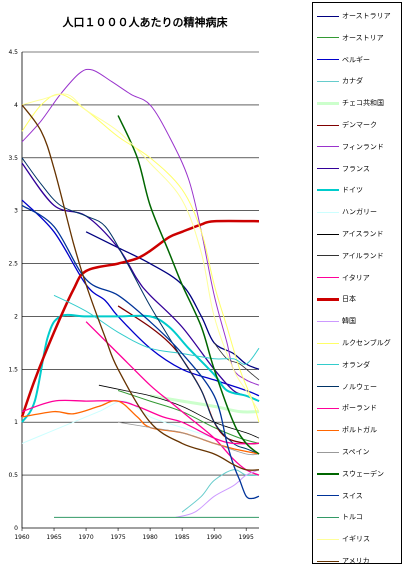 The height and width of the screenshot is (568, 405). What do you see at coordinates (363, 103) in the screenshot?
I see `legend-label: チェコ共和国` at bounding box center [363, 103].